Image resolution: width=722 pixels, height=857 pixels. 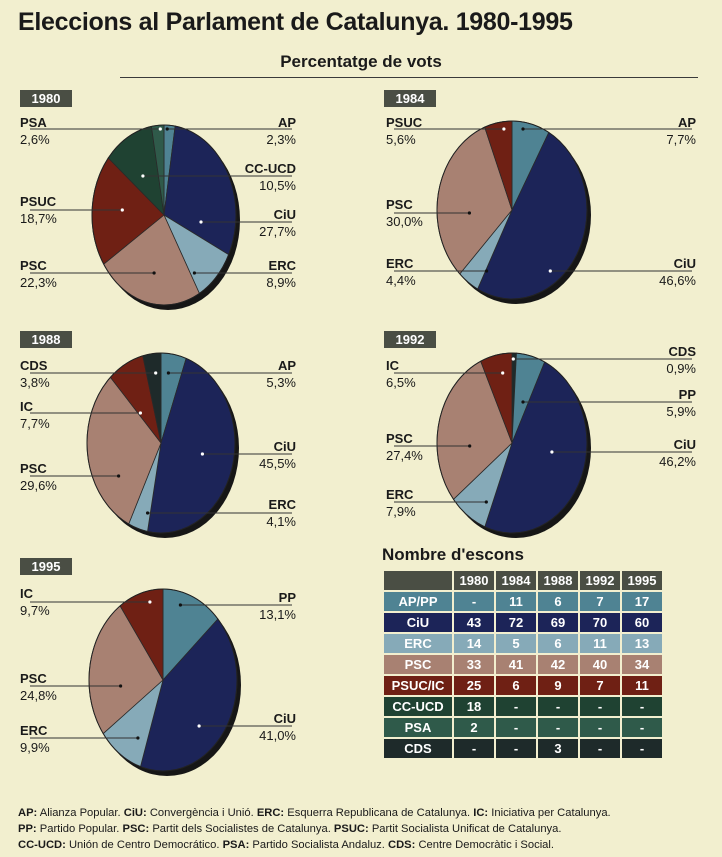 What do you see at coordinates (404, 447) in the screenshot?
I see `label-1992-psc: PSC 27,4%` at bounding box center [404, 447].